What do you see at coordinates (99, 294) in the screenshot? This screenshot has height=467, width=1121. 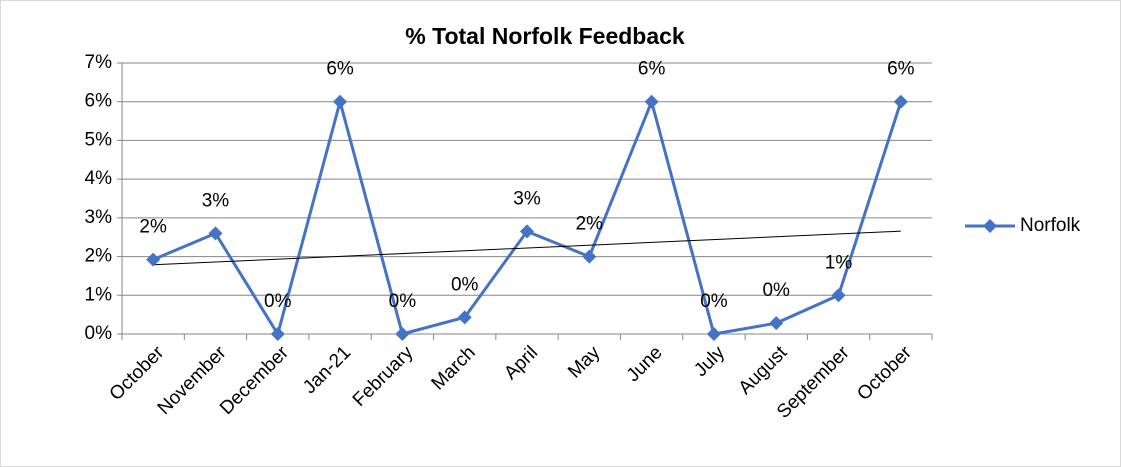 I see `y-tick-label: 1%` at bounding box center [99, 294].